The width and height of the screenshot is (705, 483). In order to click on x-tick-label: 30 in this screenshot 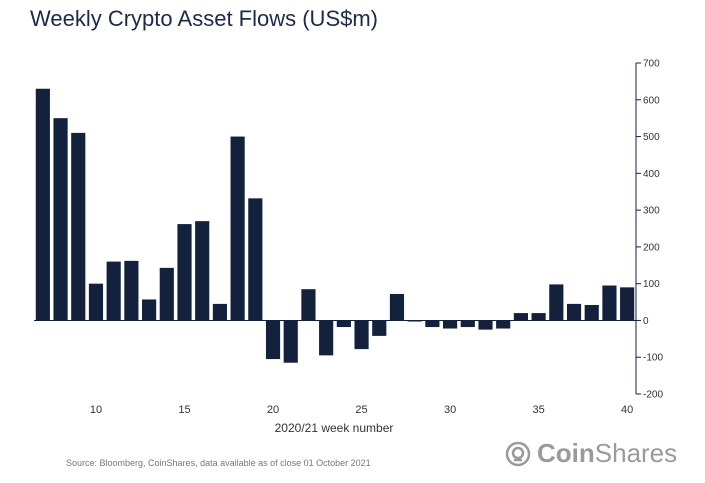, I will do `click(450, 410)`.